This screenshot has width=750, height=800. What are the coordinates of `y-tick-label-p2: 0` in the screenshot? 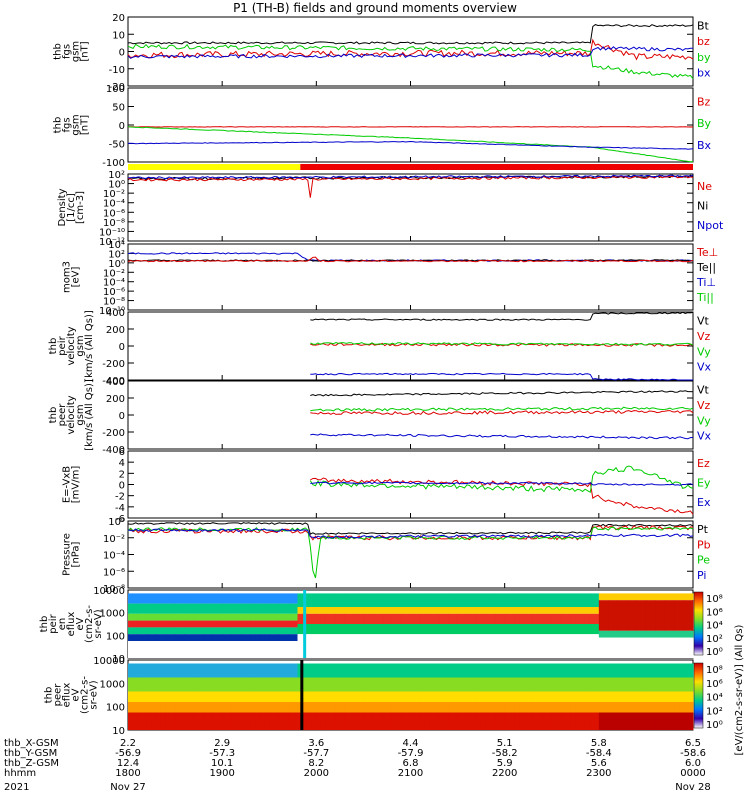 It's located at (122, 126).